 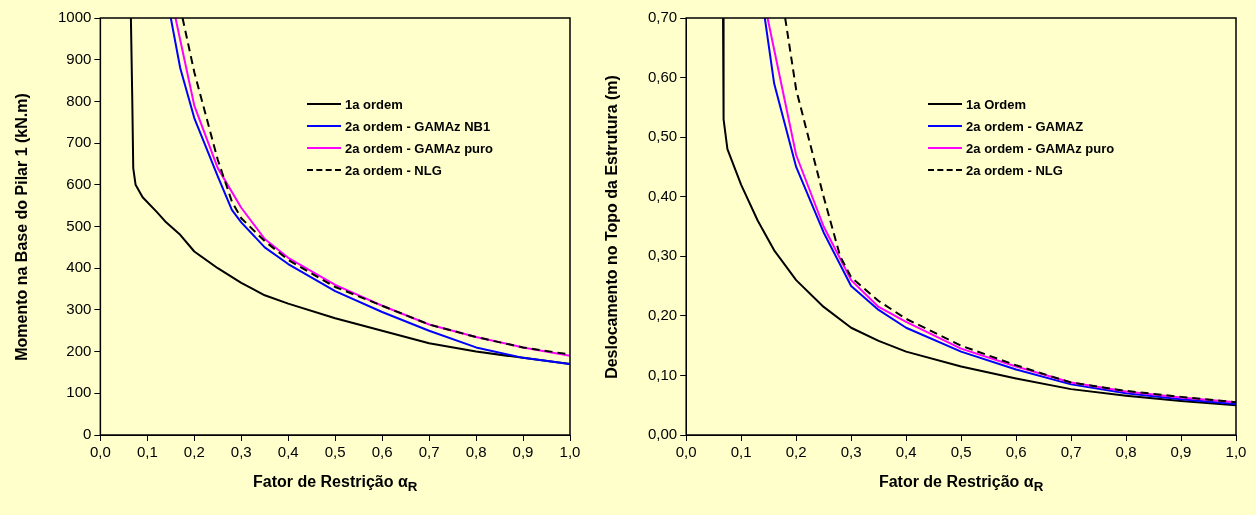 I want to click on y-tick-label: 1000, so click(x=74, y=17).